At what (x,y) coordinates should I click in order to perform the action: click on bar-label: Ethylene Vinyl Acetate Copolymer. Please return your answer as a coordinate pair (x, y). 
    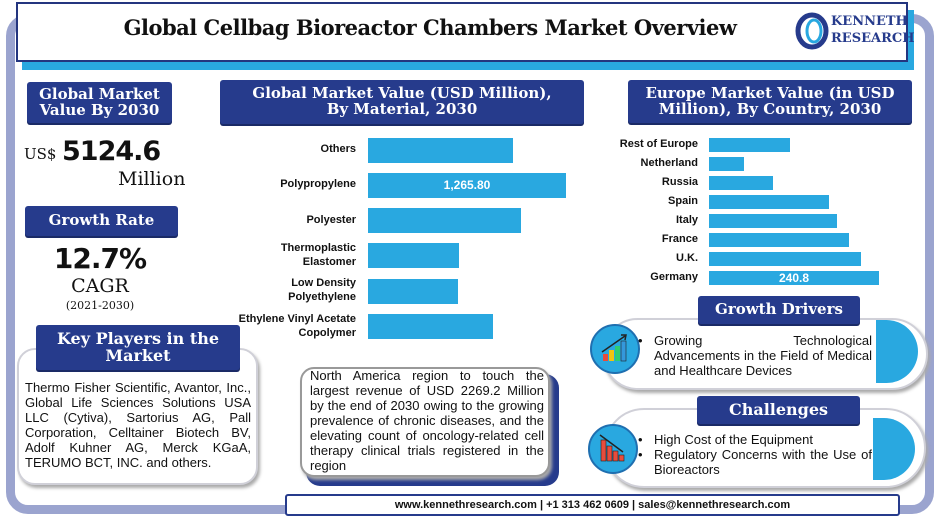
    Looking at the image, I should click on (297, 325).